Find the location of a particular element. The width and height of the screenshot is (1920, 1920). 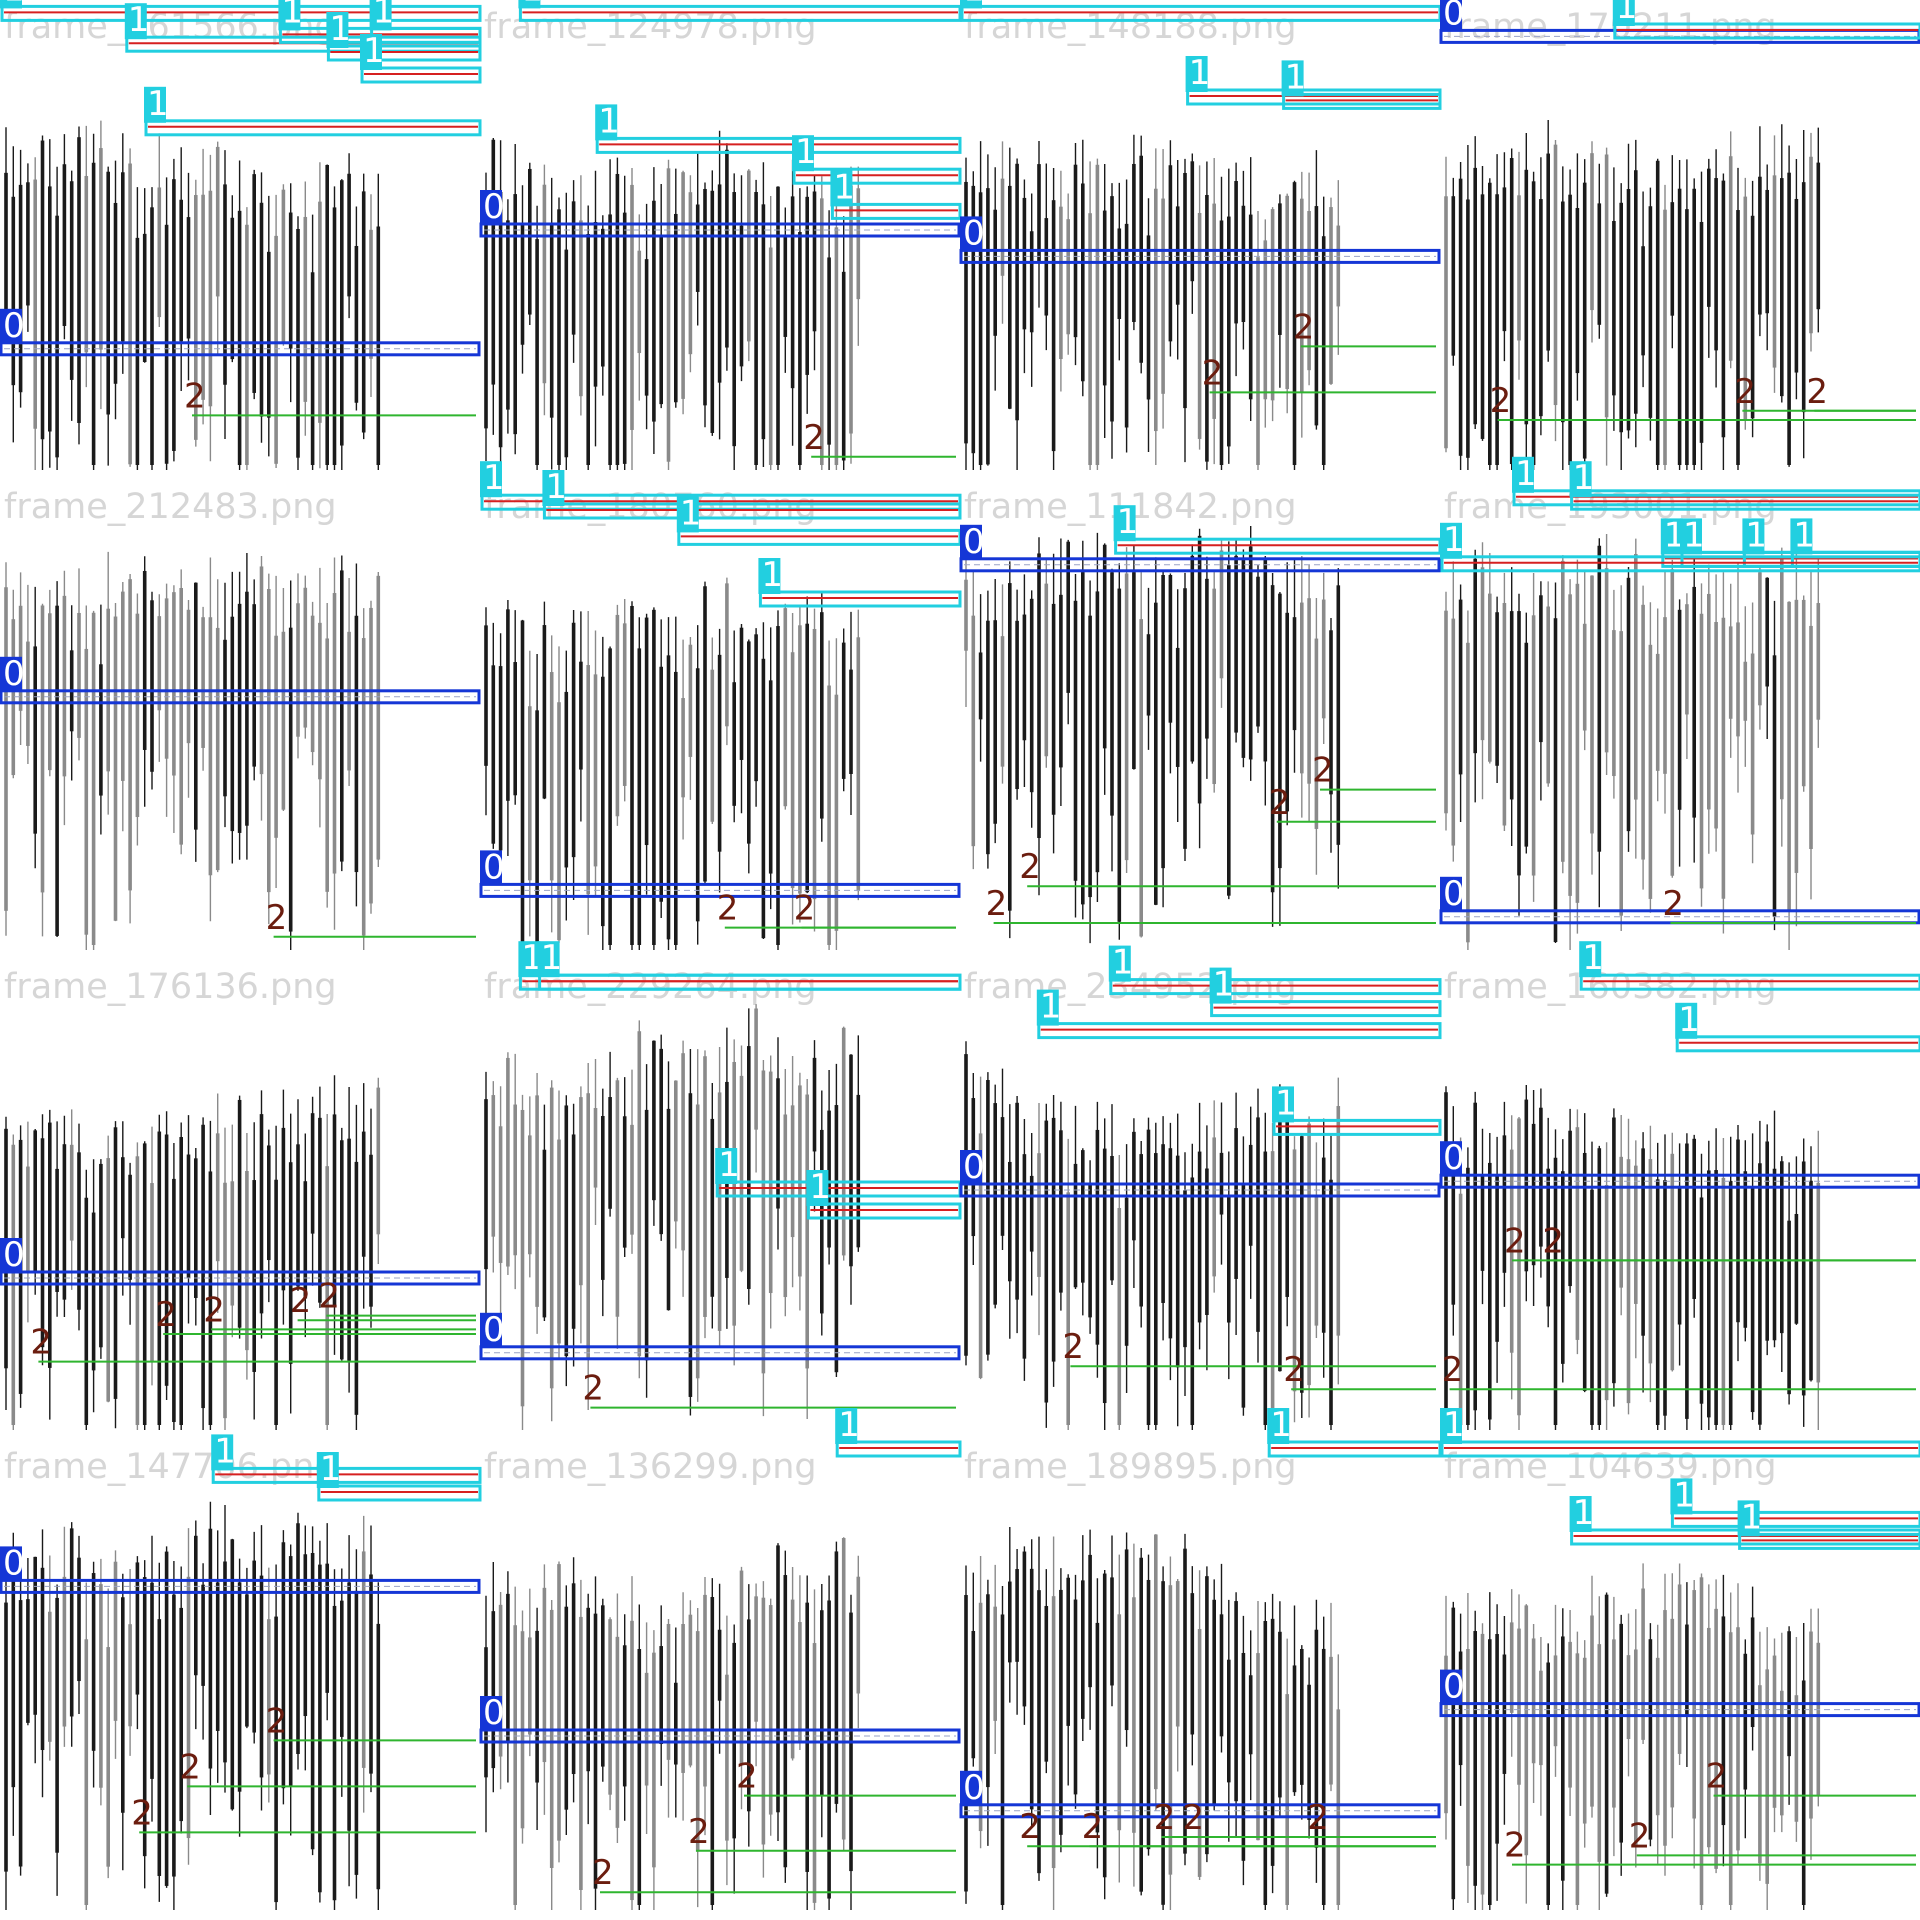

frame-title: frame_176136.png is located at coordinates (170, 987).